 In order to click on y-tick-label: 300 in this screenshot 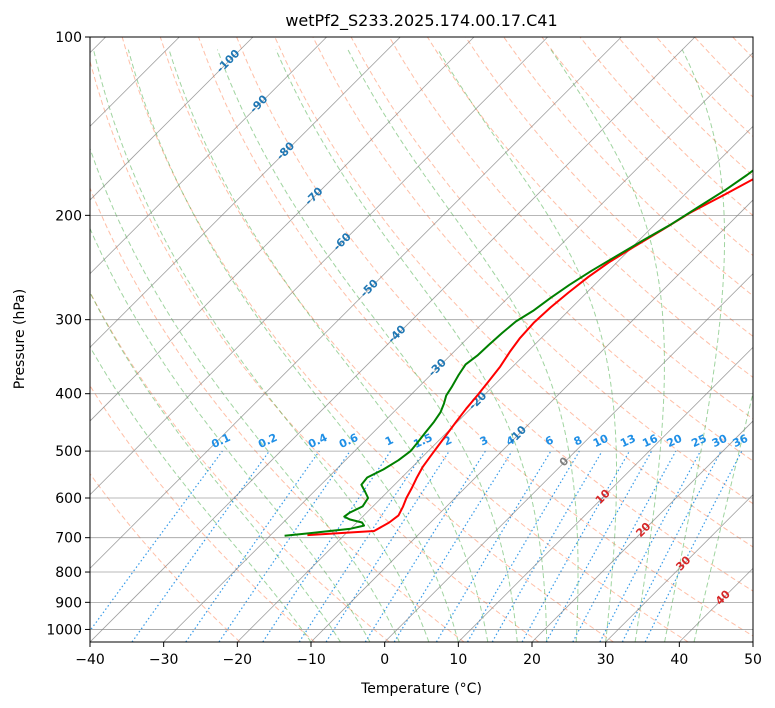, I will do `click(68, 321)`.